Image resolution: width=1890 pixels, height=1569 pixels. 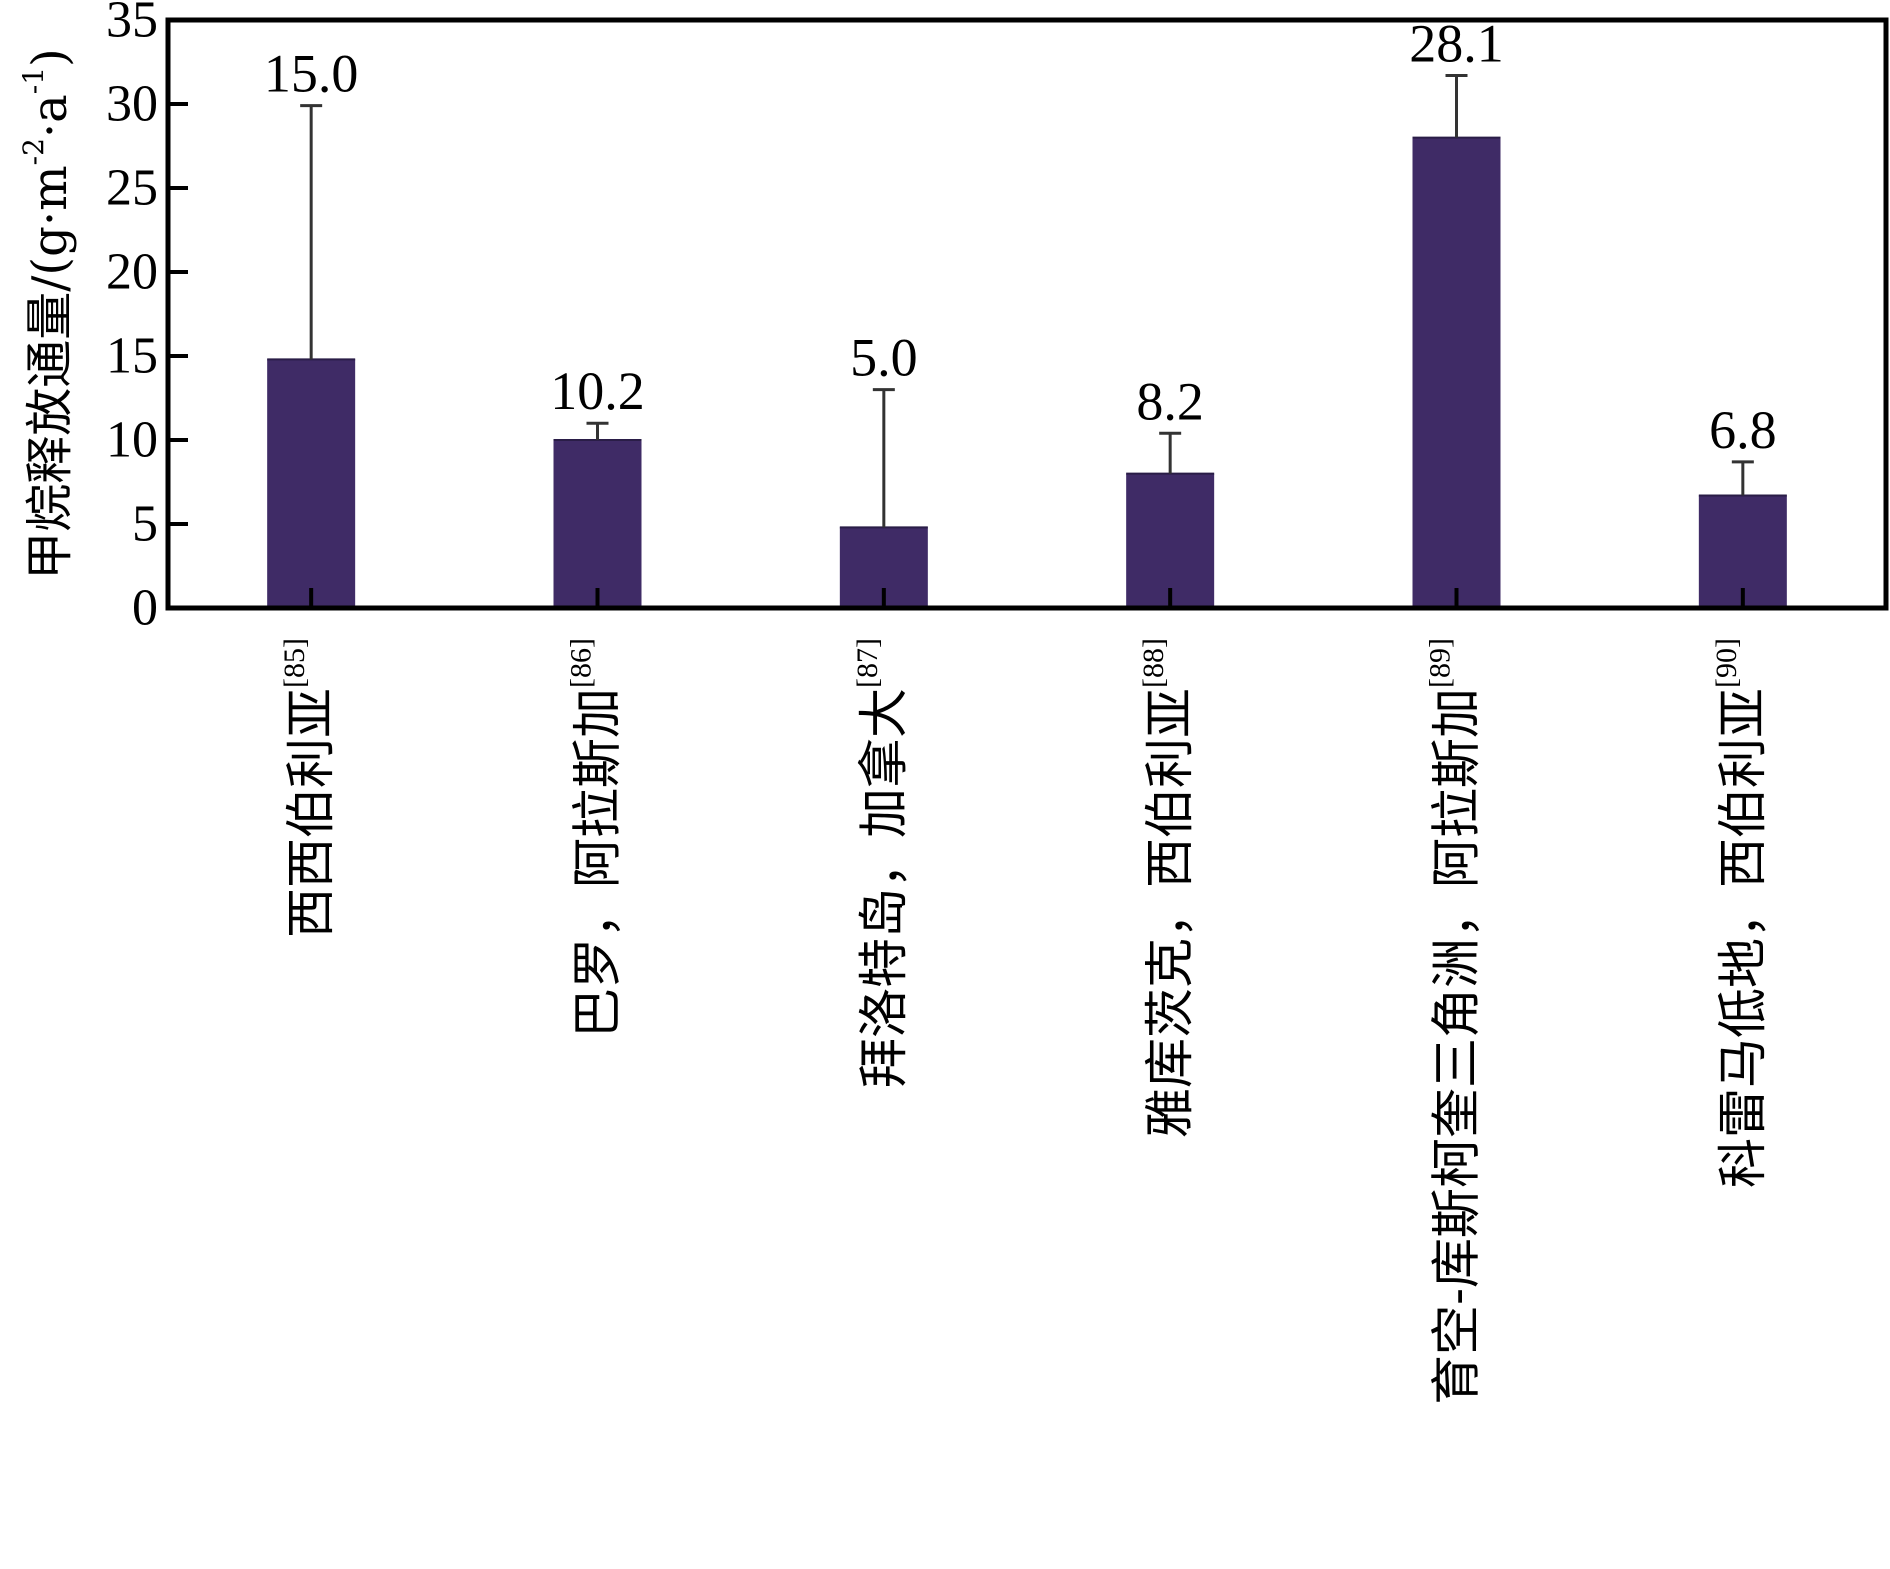 I want to click on data-label: 10.2, so click(x=597, y=391).